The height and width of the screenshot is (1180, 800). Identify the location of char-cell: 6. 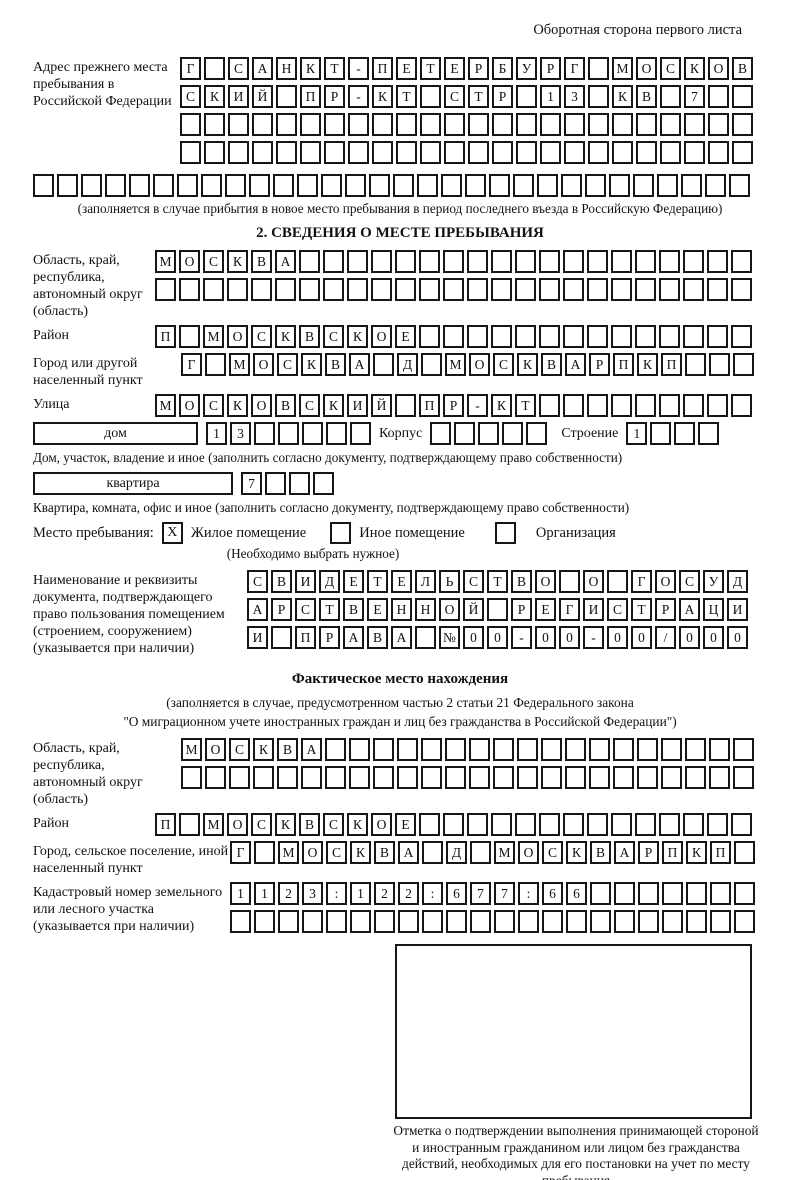
(456, 893).